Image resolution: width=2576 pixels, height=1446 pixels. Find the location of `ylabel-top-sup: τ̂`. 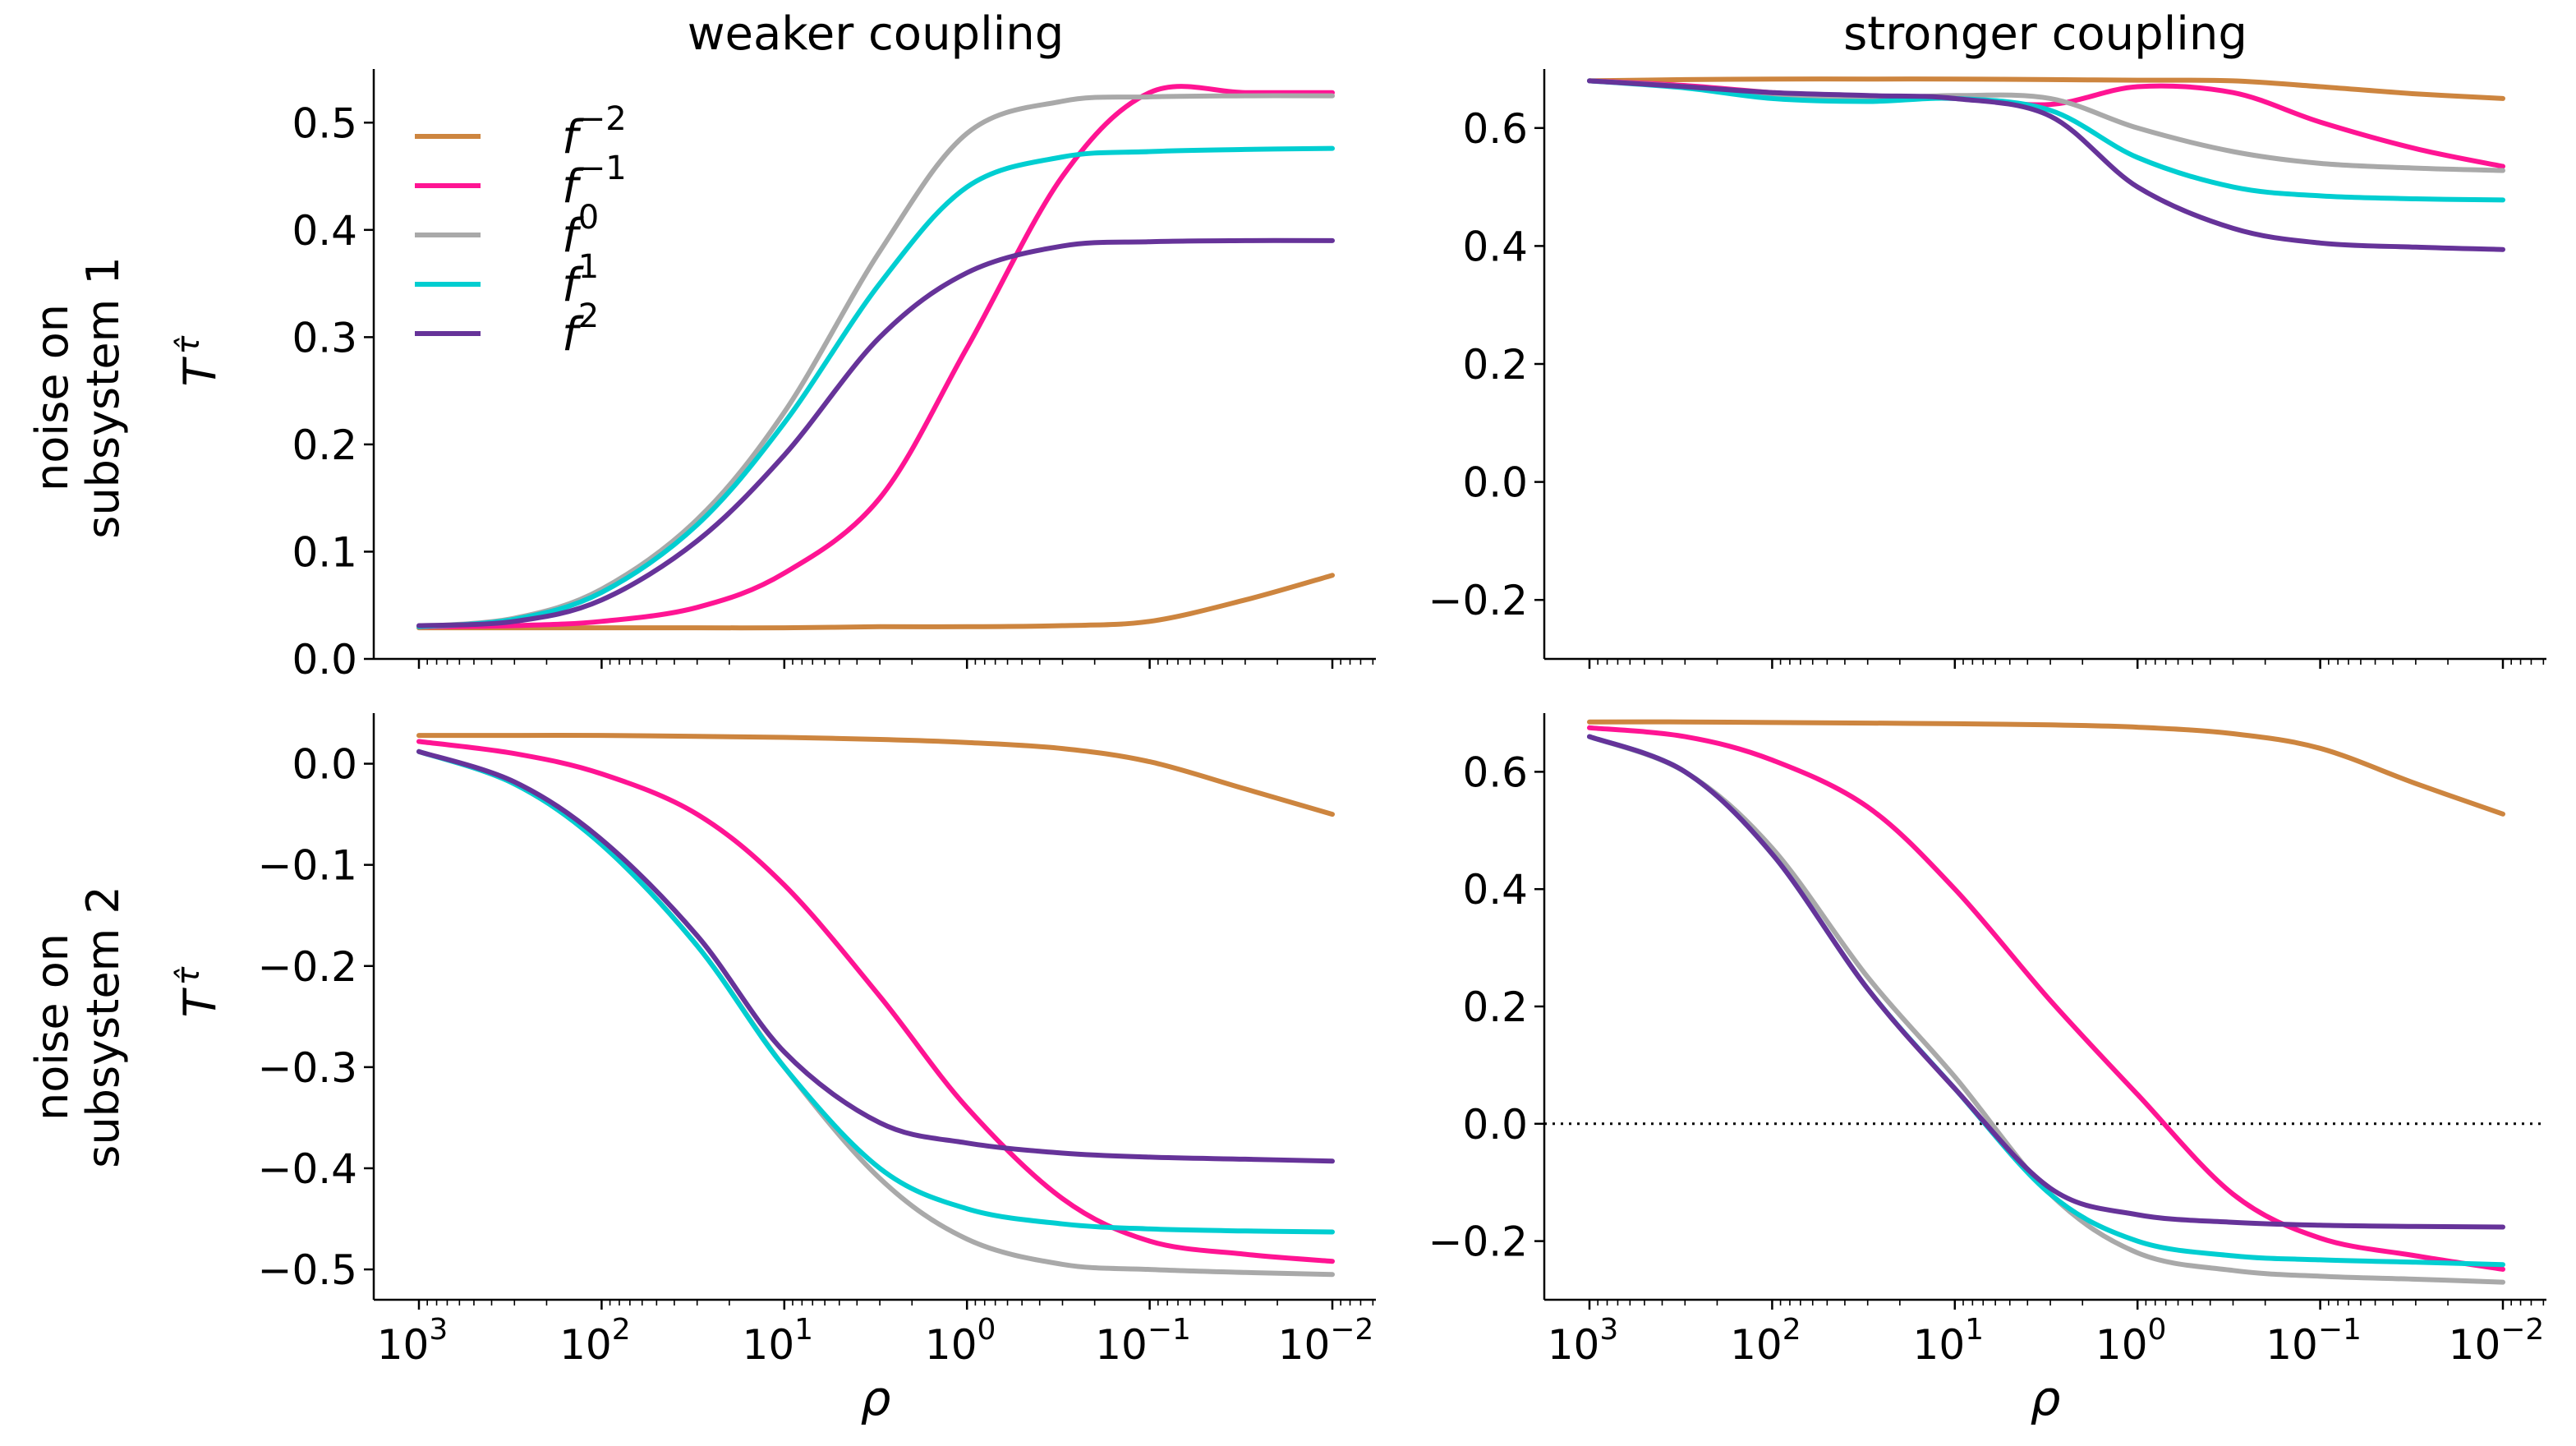

ylabel-top-sup: τ̂ is located at coordinates (188, 344).